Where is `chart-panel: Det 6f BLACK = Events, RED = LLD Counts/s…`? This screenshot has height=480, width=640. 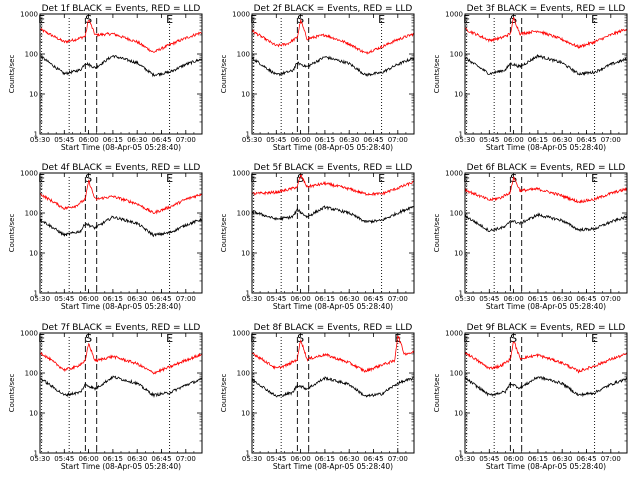 chart-panel: Det 6f BLACK = Events, RED = LLD Counts/s… is located at coordinates (530, 237).